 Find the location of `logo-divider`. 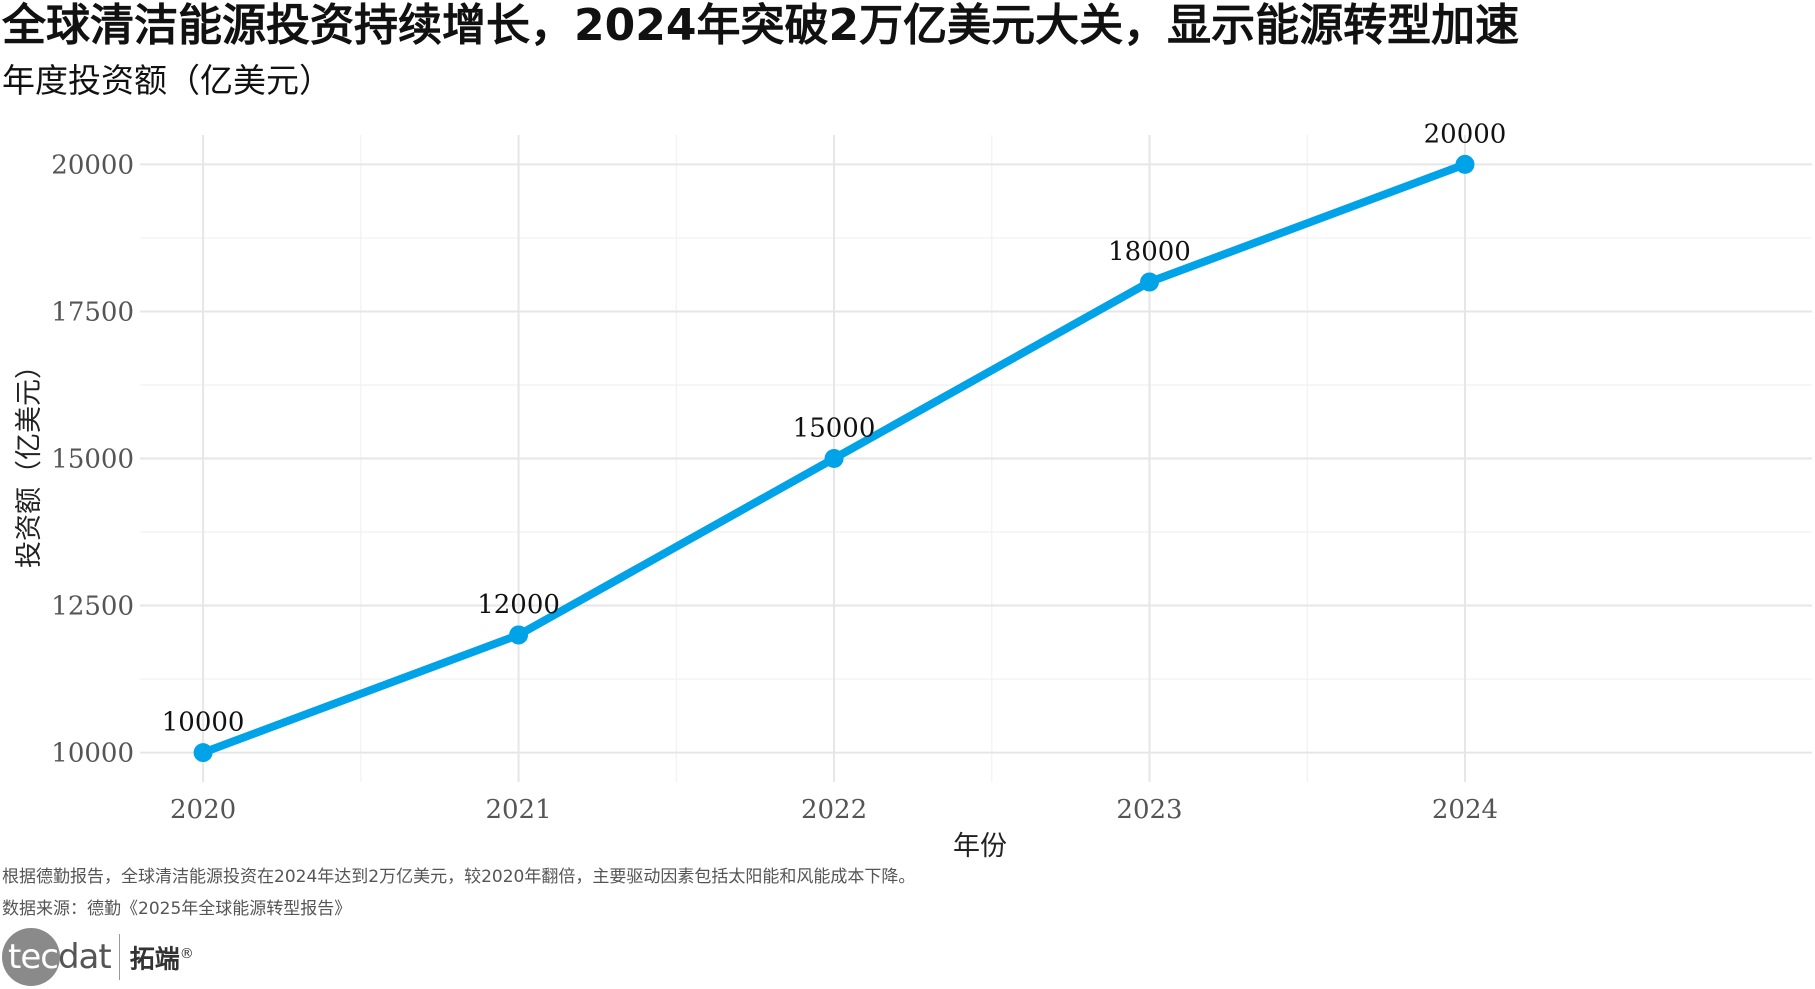

logo-divider is located at coordinates (119, 957).